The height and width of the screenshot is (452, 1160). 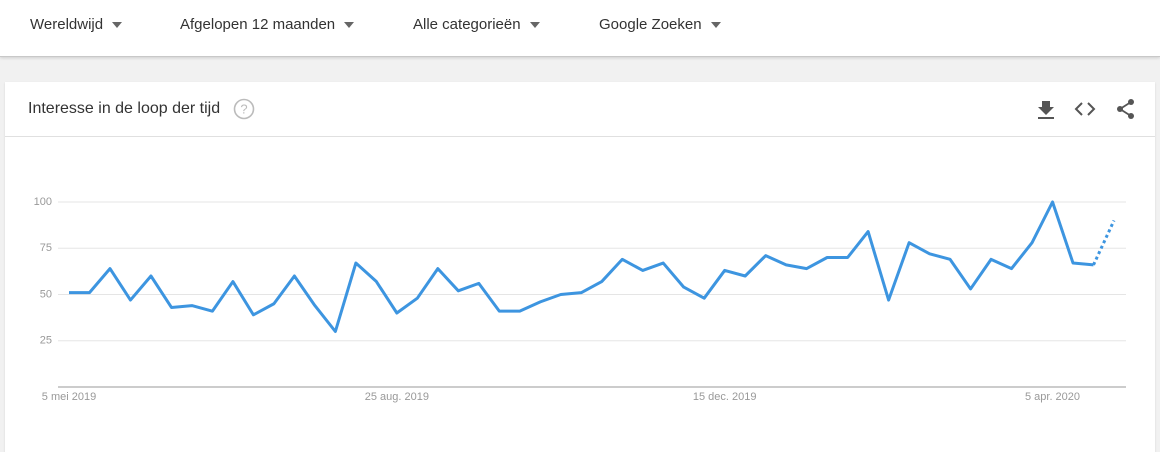 I want to click on embed-icon, so click(x=1085, y=109).